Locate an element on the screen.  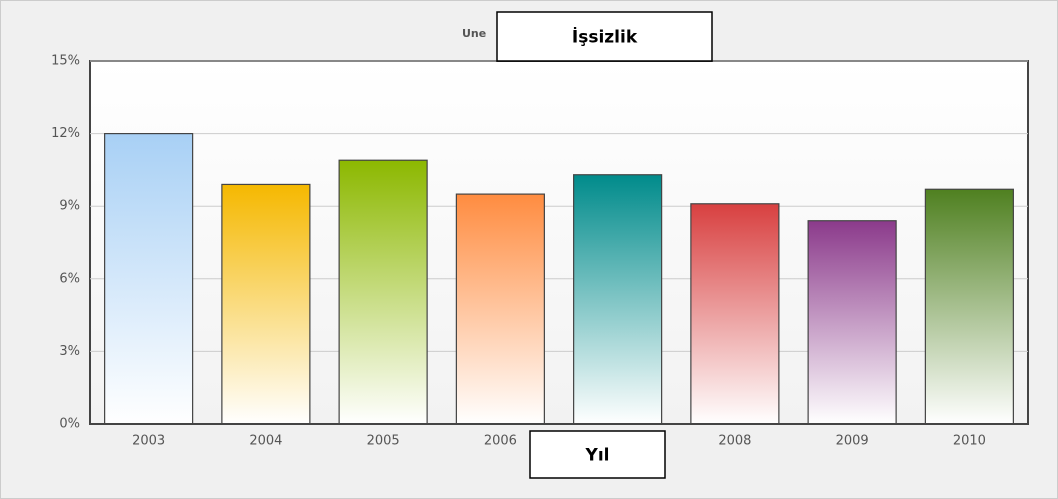
x-tick-label: 2005 is located at coordinates (383, 441).